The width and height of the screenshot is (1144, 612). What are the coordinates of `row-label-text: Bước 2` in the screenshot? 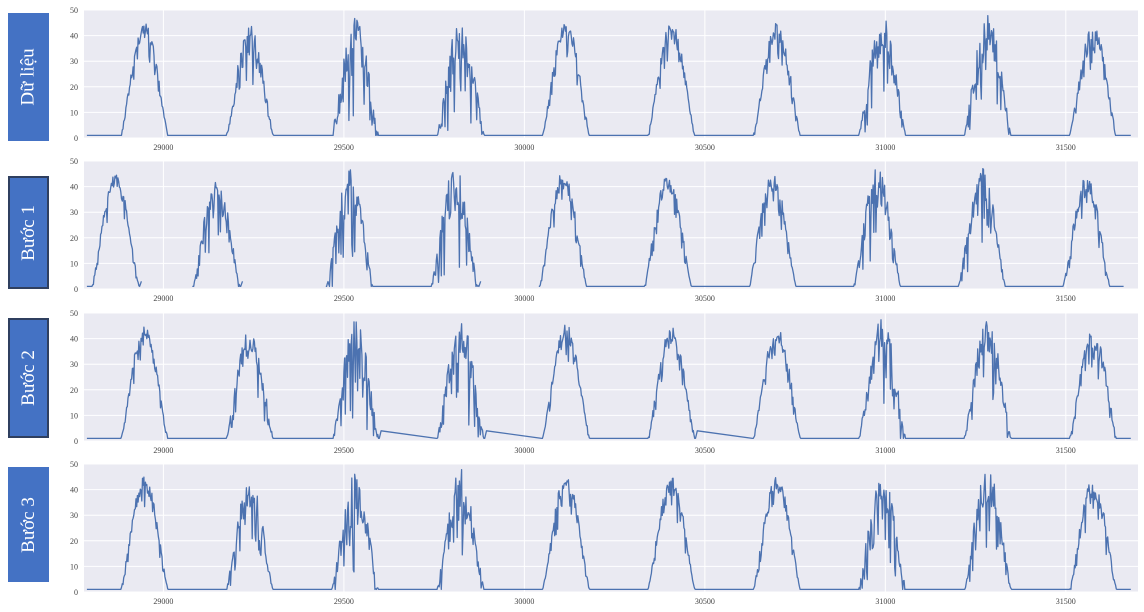 It's located at (28, 378).